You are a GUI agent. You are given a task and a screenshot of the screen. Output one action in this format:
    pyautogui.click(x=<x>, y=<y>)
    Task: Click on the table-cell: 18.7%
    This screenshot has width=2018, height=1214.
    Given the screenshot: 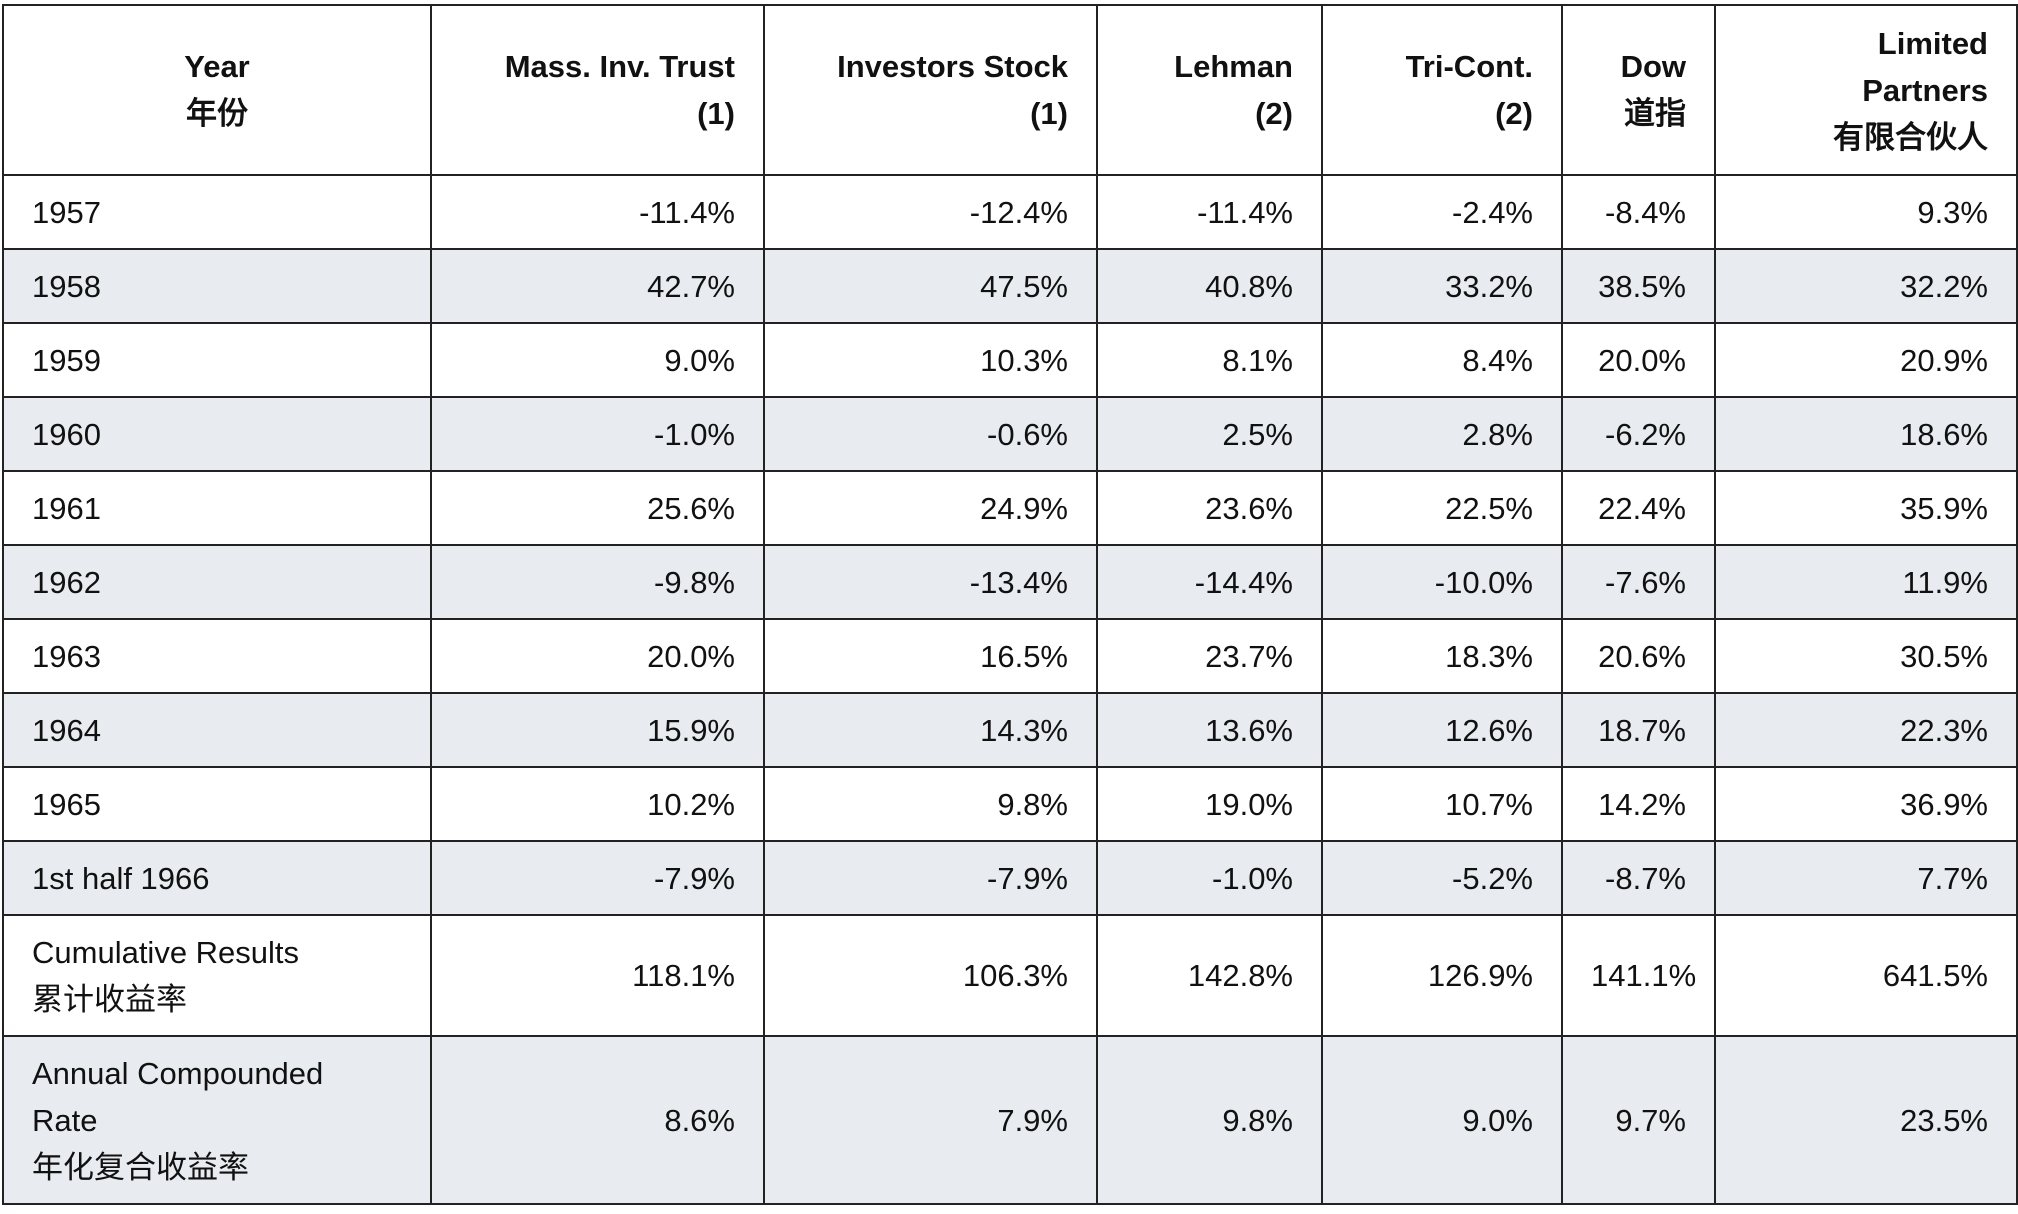 What is the action you would take?
    pyautogui.click(x=1638, y=730)
    